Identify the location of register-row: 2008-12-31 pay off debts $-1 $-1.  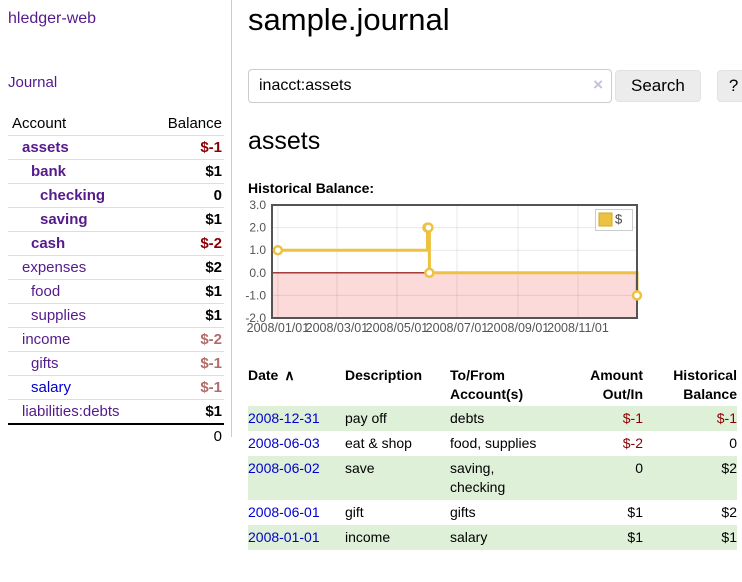
(492, 418).